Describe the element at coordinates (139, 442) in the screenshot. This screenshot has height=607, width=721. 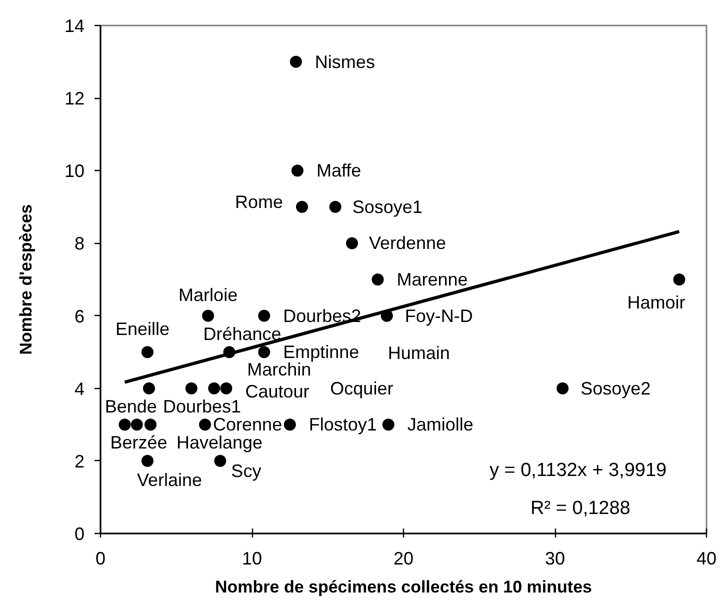
I see `annotation: Berzée` at that location.